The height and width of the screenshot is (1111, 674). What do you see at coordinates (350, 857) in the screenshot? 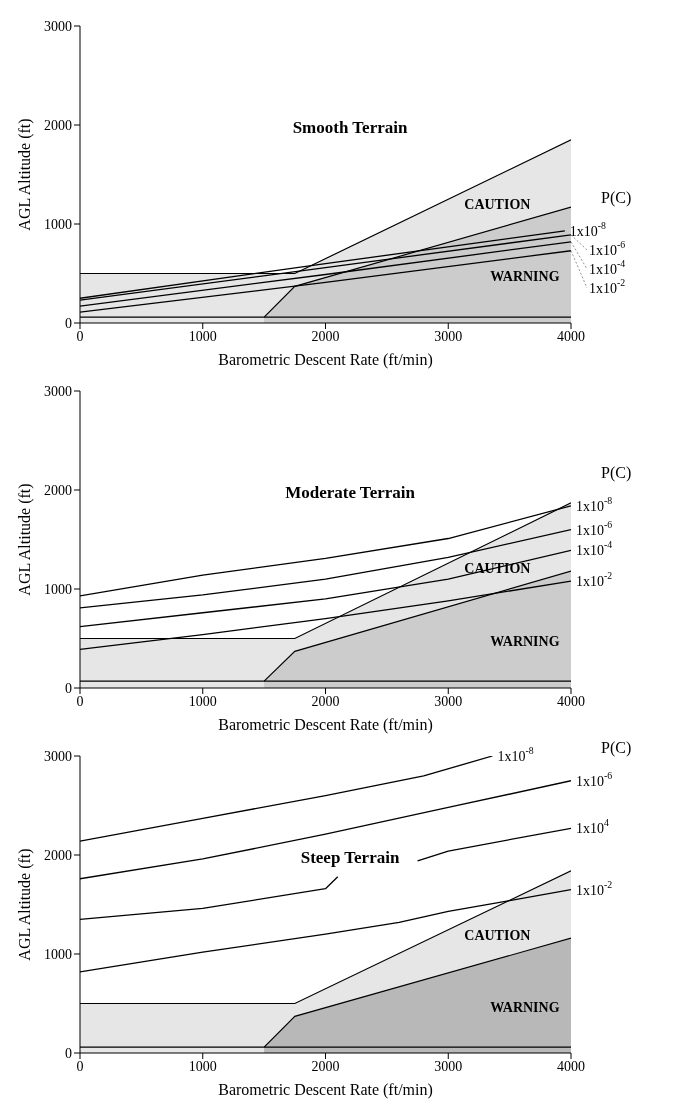
I see `text: Steep Terrain` at bounding box center [350, 857].